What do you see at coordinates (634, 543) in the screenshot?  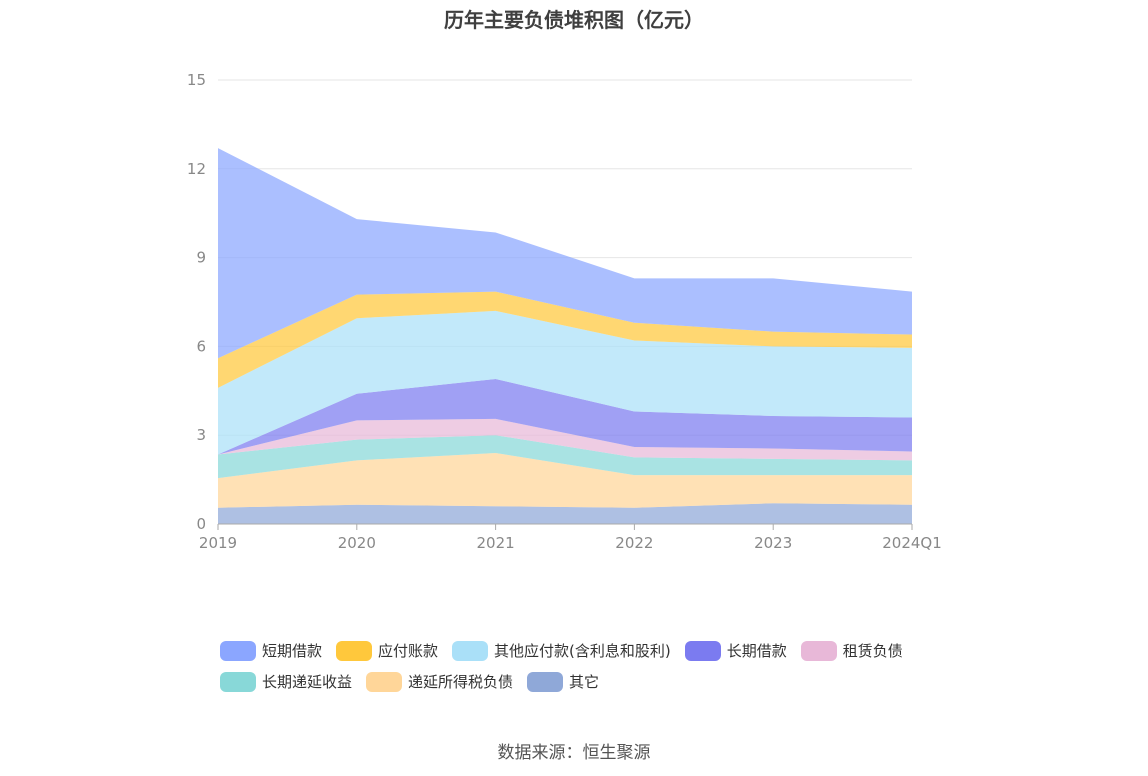 I see `x-tick-label: 2022` at bounding box center [634, 543].